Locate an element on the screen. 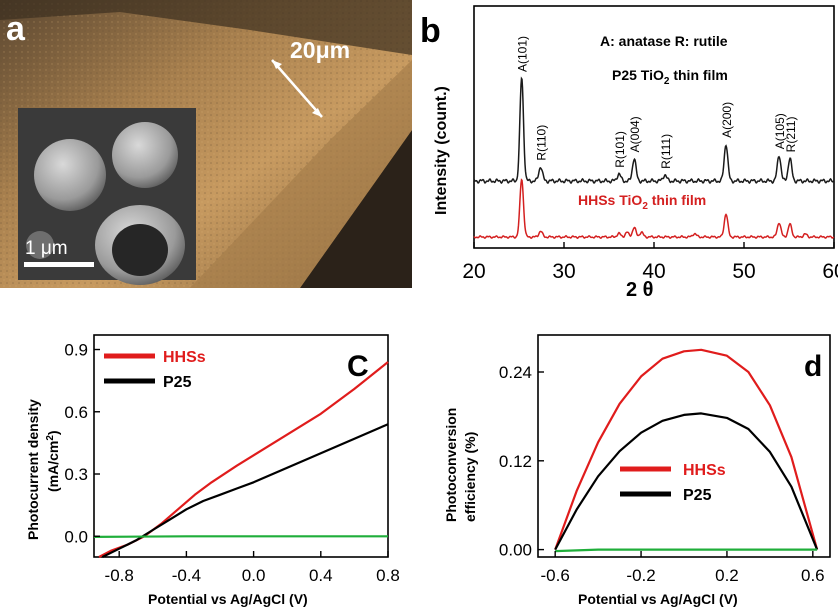 This screenshot has width=838, height=608. pc-legend-hhss: HHSs is located at coordinates (184, 357).